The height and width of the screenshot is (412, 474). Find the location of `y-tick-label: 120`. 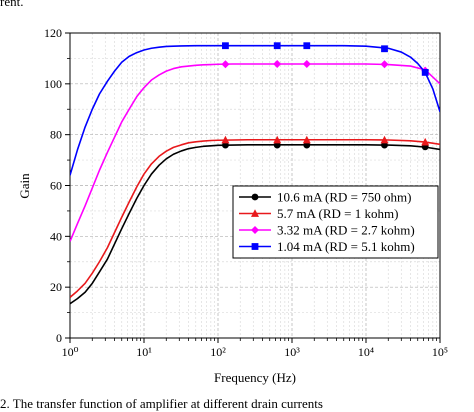

y-tick-label: 120 is located at coordinates (53, 33).